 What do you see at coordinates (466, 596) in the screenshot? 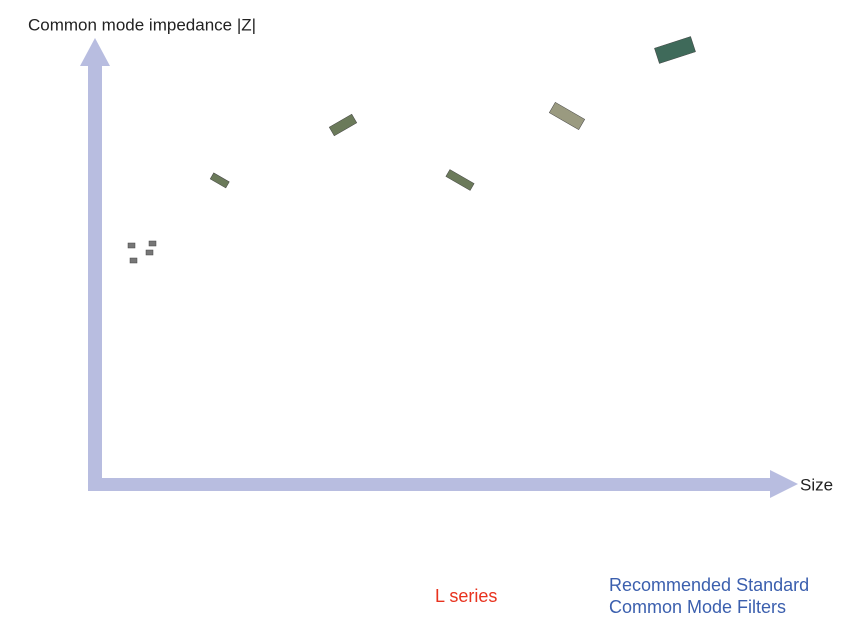
I see `legend-label: L series` at bounding box center [466, 596].